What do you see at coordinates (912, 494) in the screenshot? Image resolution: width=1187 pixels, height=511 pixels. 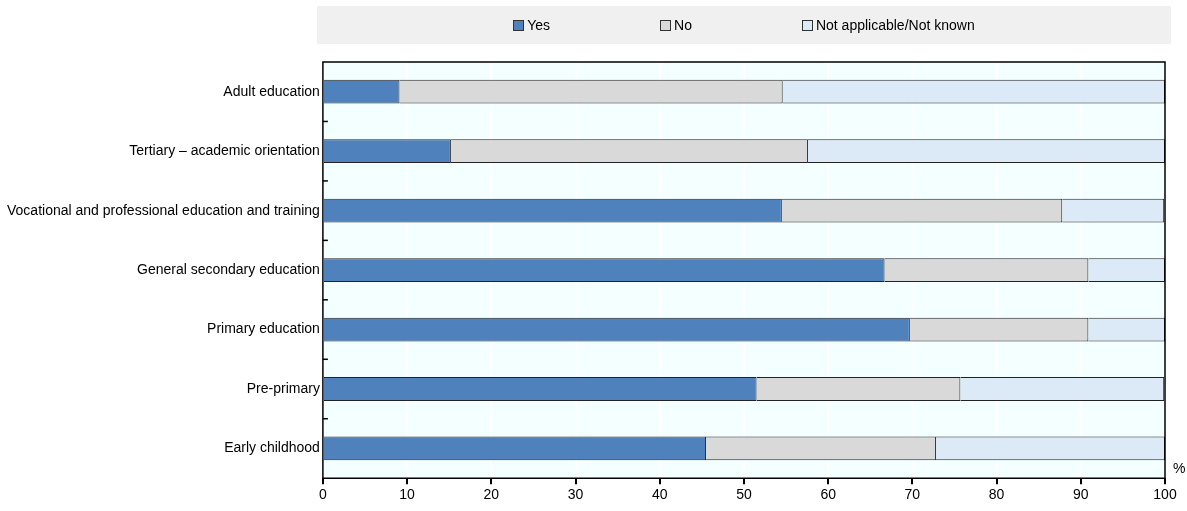 I see `x-tick-label: 70` at bounding box center [912, 494].